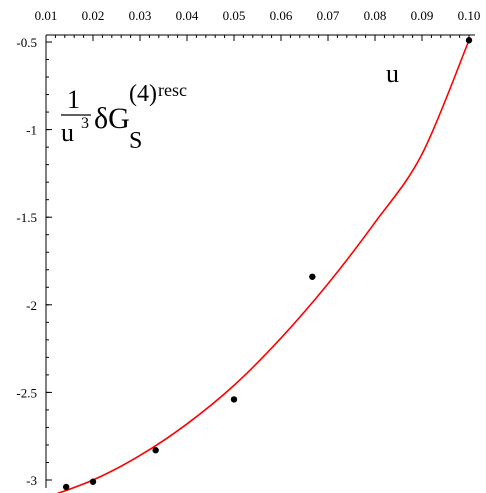 Image resolution: width=486 pixels, height=493 pixels. What do you see at coordinates (34, 261) in the screenshot?
I see `y-ticks: -0.5 -1 -1.5 -2 -2.5 -3` at bounding box center [34, 261].